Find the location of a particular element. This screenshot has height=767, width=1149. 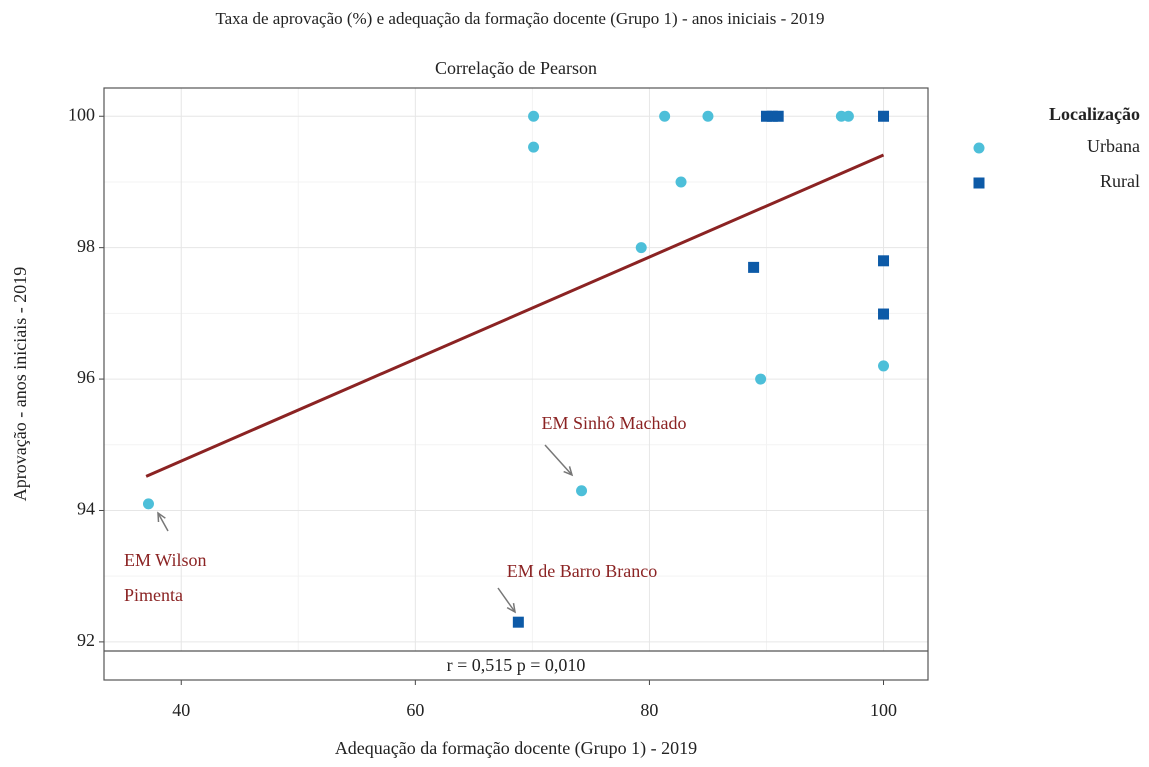

stat-label: r = 0,515 p = 0,010 is located at coordinates (516, 665).